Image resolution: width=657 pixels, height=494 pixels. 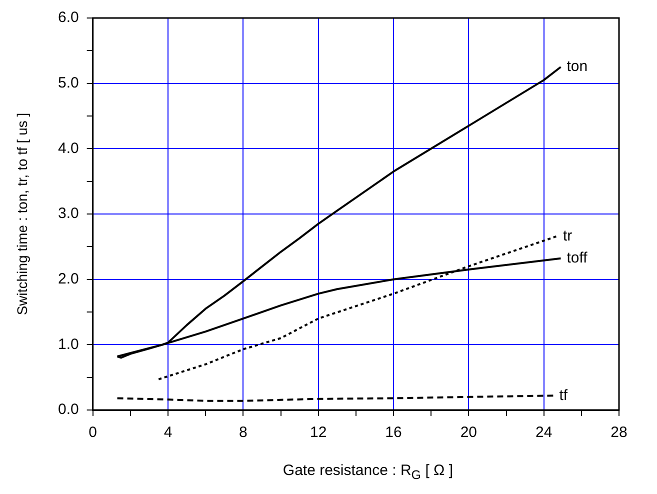 I want to click on x-tick-label: 28, so click(x=619, y=433).